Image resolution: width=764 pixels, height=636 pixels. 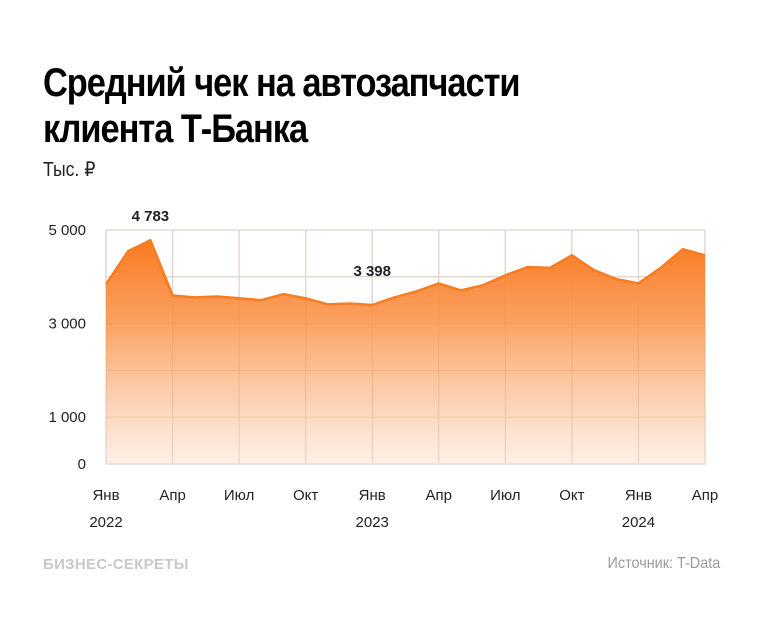 What do you see at coordinates (151, 216) in the screenshot?
I see `value-annotation: 4 783` at bounding box center [151, 216].